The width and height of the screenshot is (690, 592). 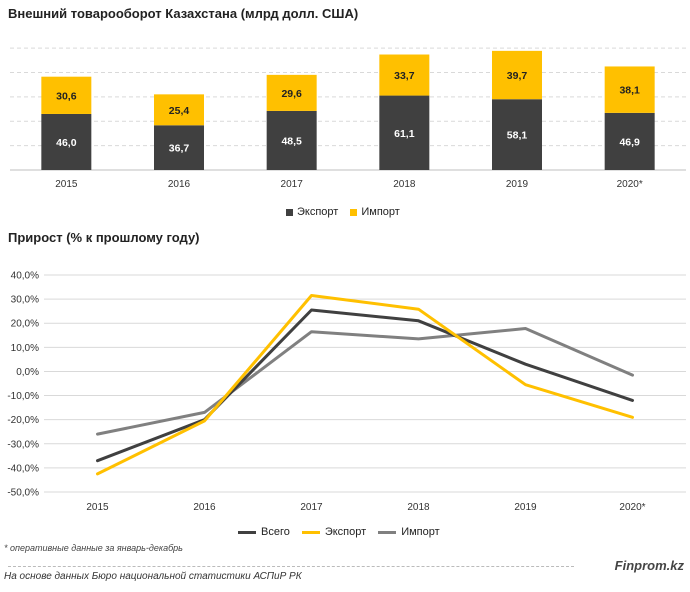 I want to click on line-y-tick-label: 20,0%, so click(x=25, y=324).